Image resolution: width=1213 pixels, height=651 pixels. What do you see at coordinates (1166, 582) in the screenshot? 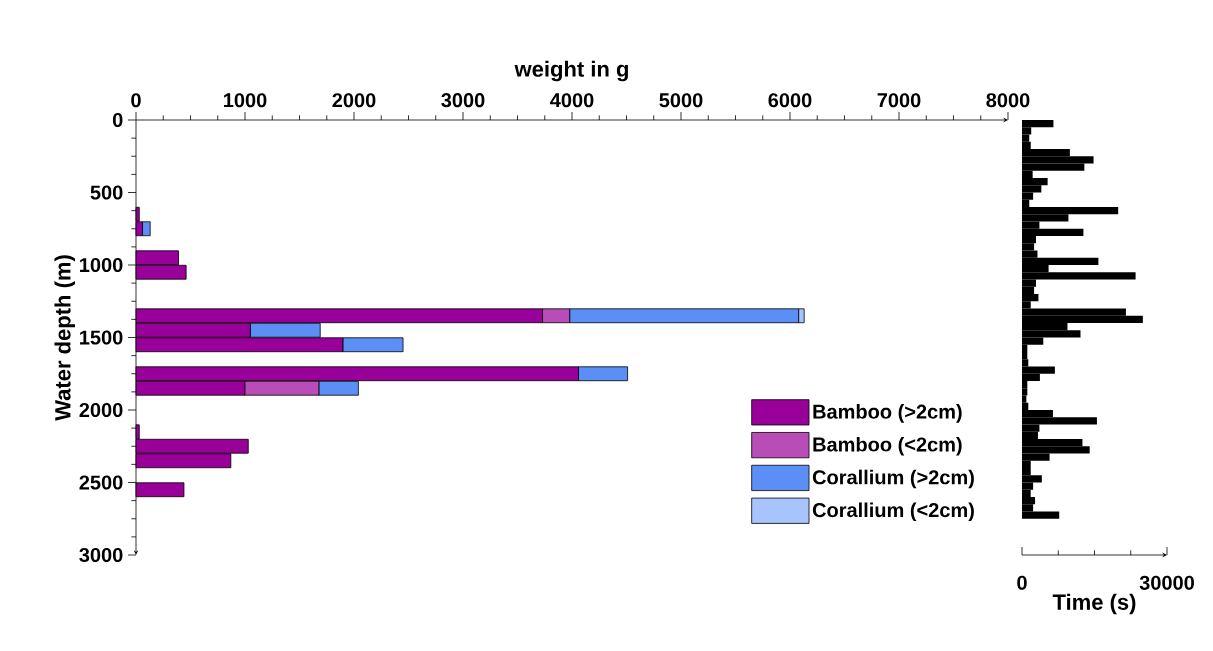
I see `x-tick-label: 30000` at bounding box center [1166, 582].